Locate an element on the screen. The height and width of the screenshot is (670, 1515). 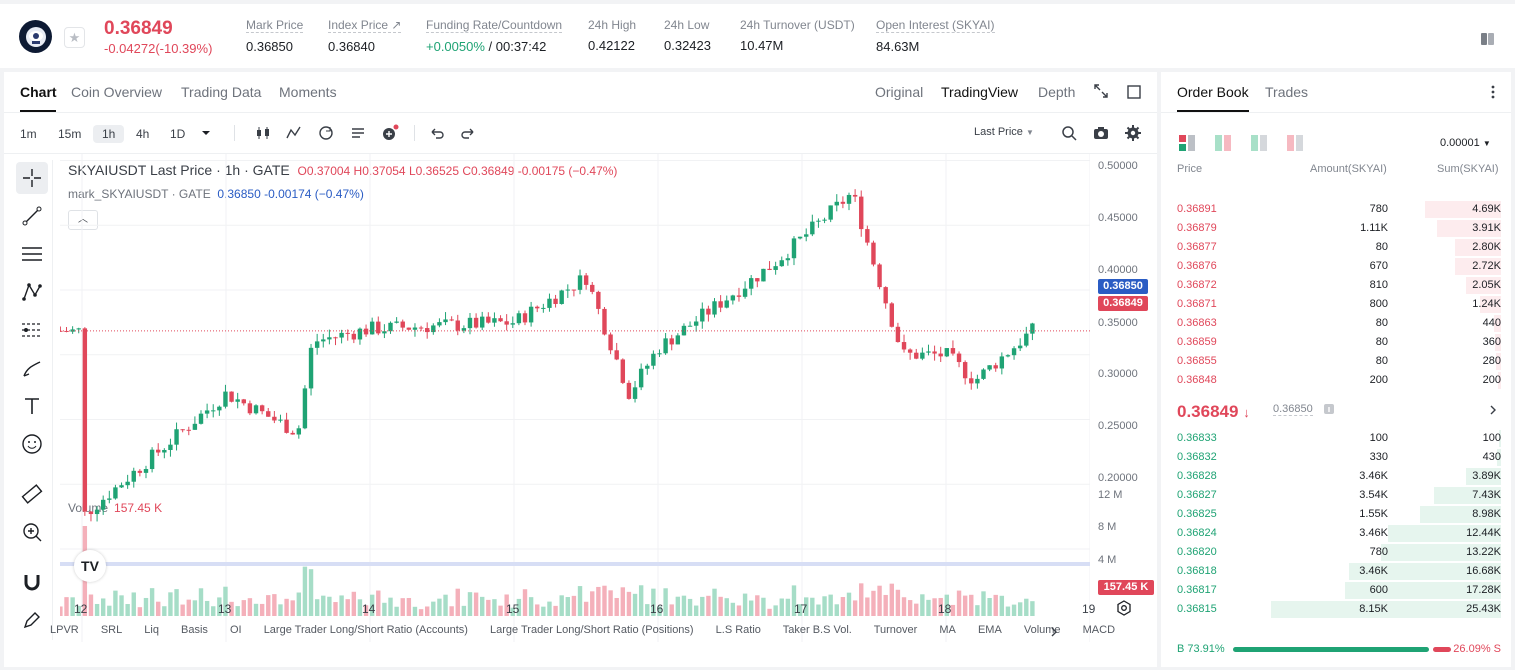
zoom-in-tool-icon is located at coordinates (32, 532).